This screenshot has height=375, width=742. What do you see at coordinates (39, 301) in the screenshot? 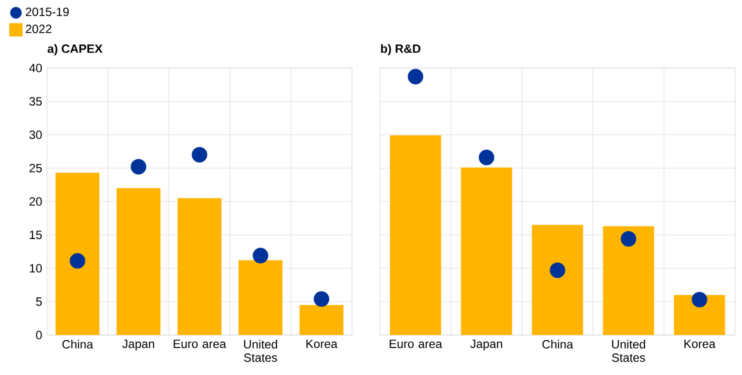
I see `y-tick-label: 5` at bounding box center [39, 301].